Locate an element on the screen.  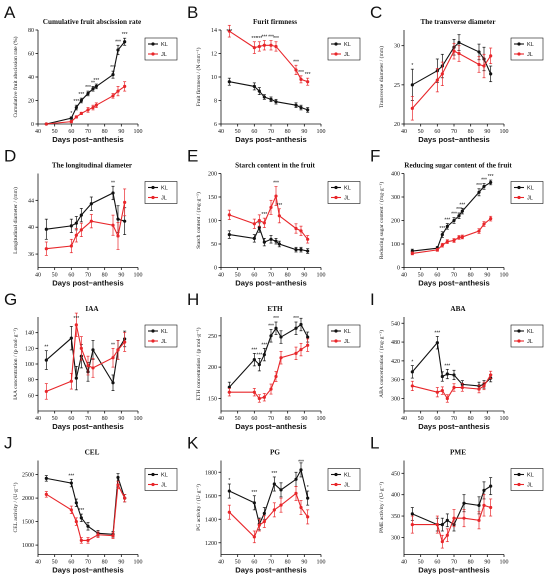
legend-marker-kl is located at coordinates (153, 44).